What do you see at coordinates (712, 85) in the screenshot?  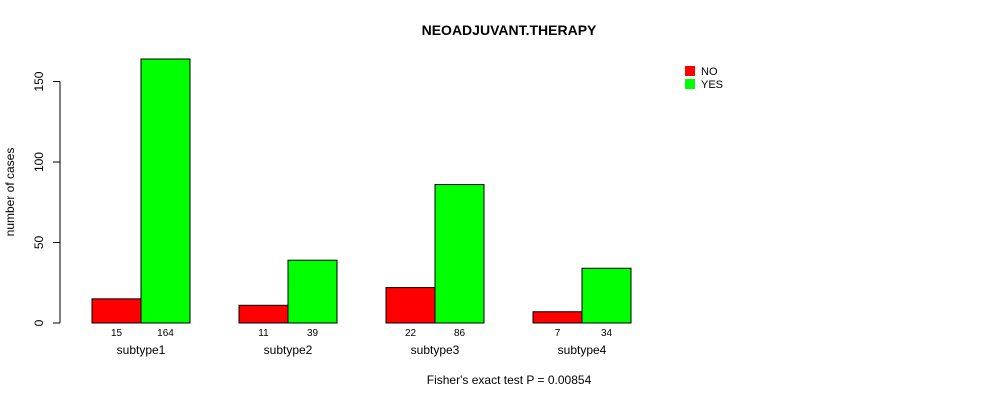 I see `legend-label-yes: YES` at bounding box center [712, 85].